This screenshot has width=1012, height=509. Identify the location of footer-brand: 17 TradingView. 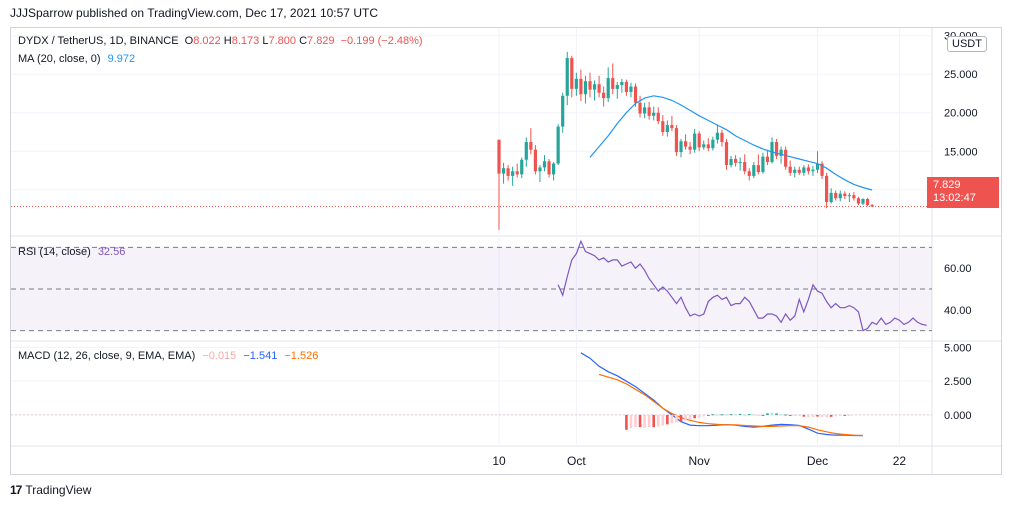
(50, 490).